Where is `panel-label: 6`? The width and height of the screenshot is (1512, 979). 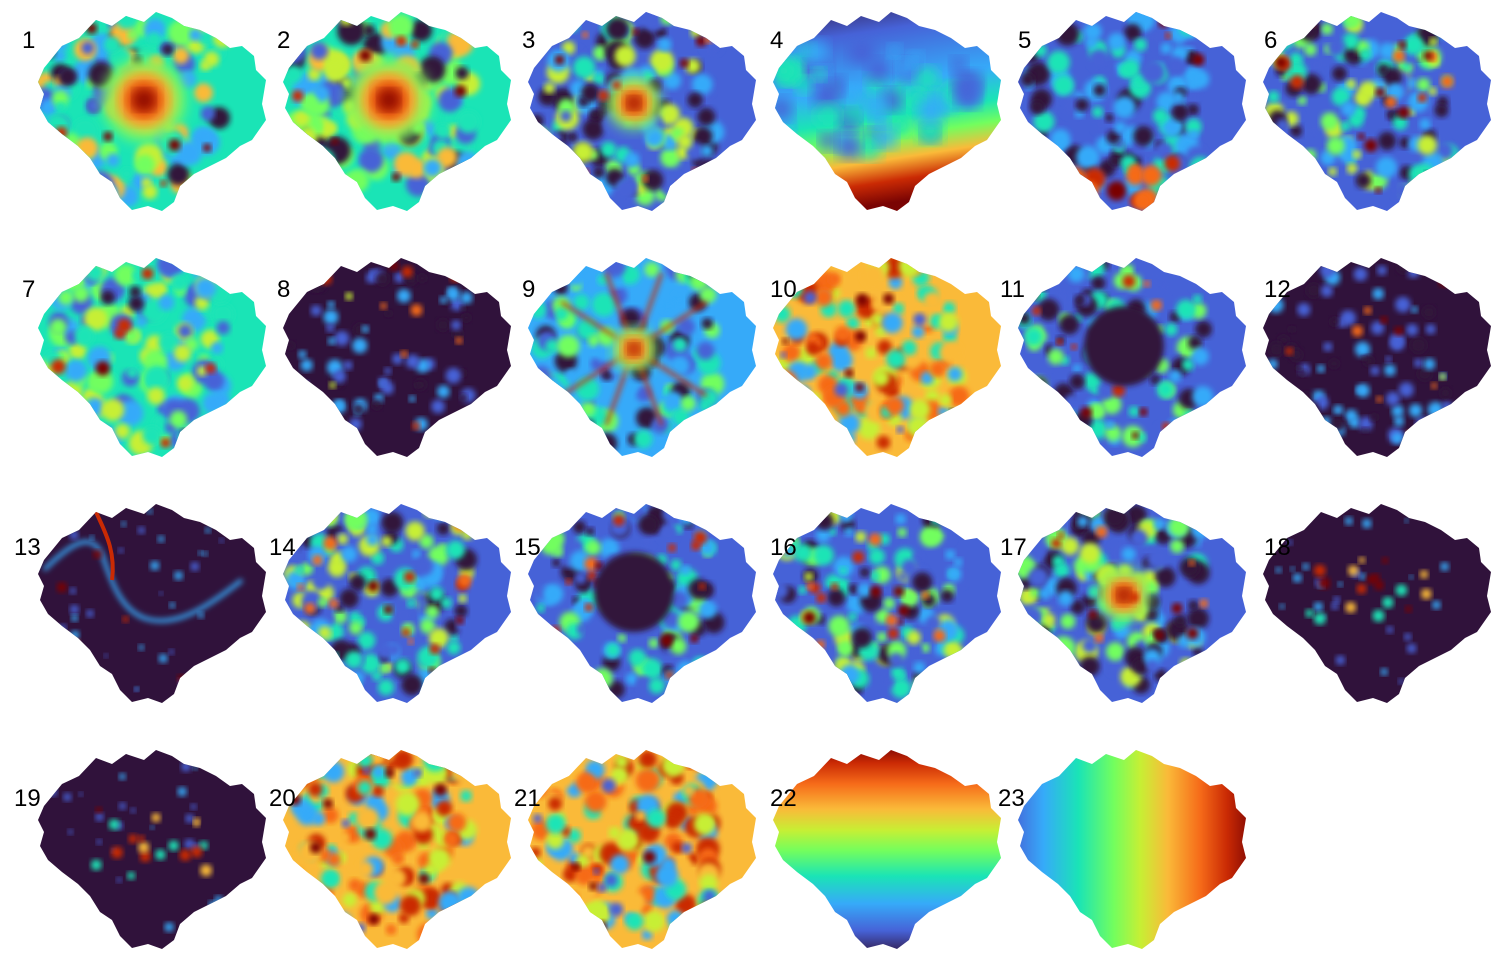
panel-label: 6 is located at coordinates (1270, 40).